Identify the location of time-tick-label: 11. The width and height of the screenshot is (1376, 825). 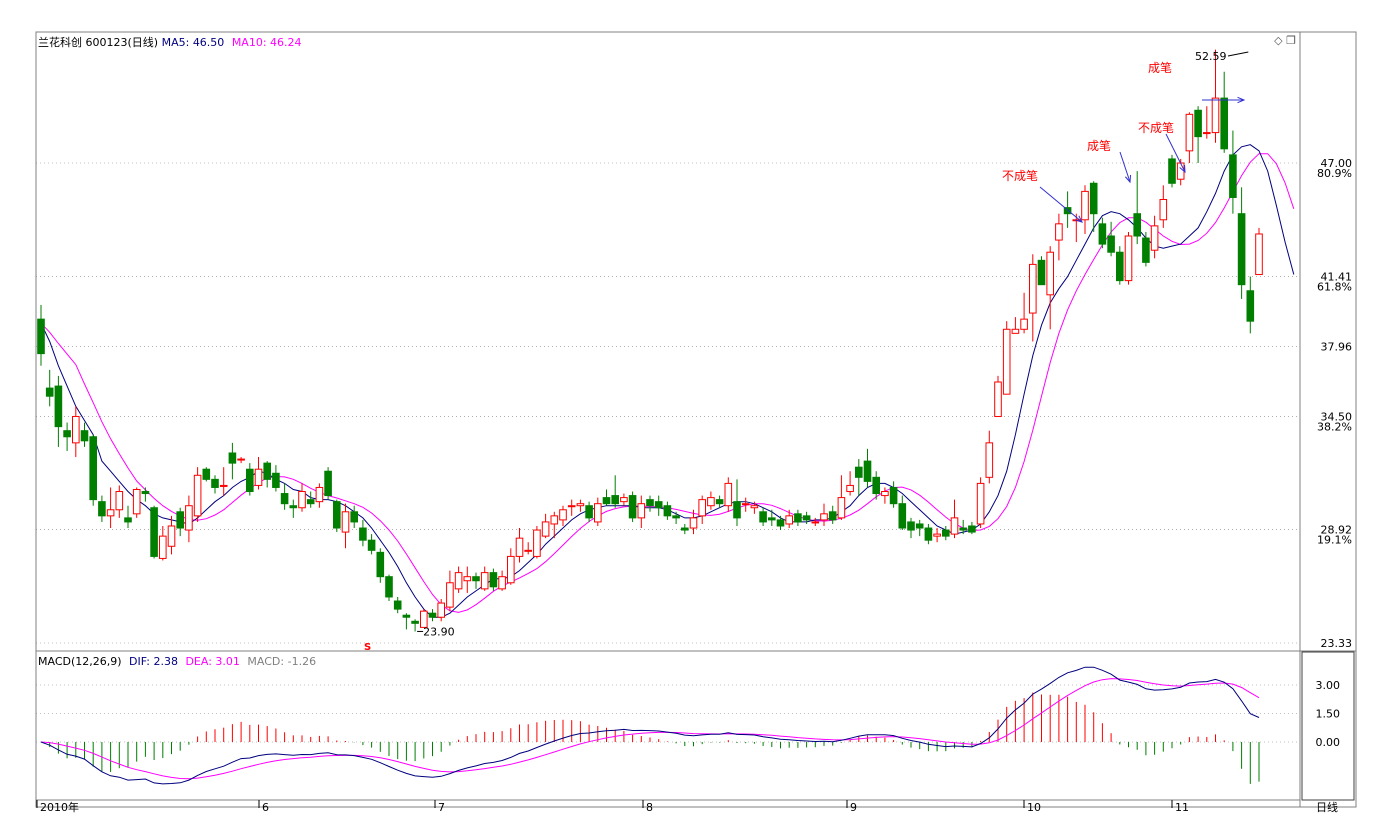
(1182, 807).